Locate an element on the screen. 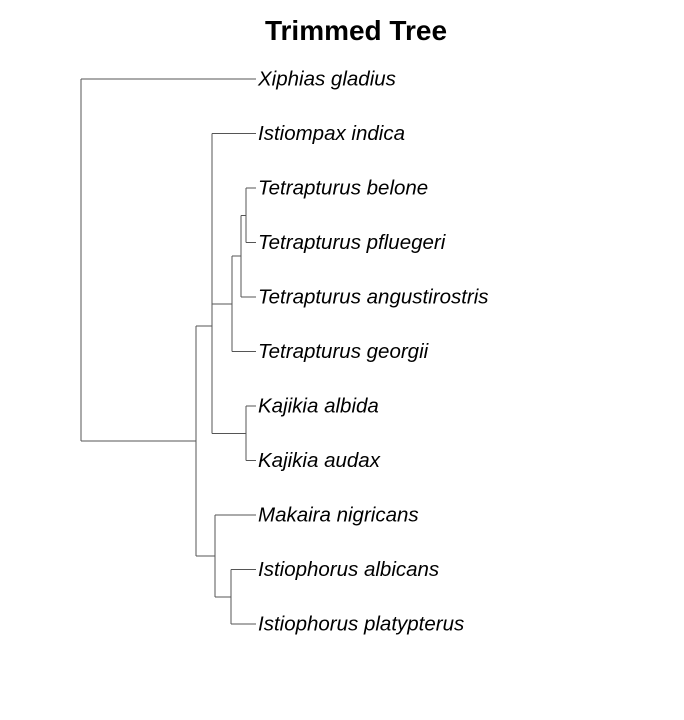  tip-label-istiophorus-platypterus: Istiophorus platypterus is located at coordinates (361, 624).